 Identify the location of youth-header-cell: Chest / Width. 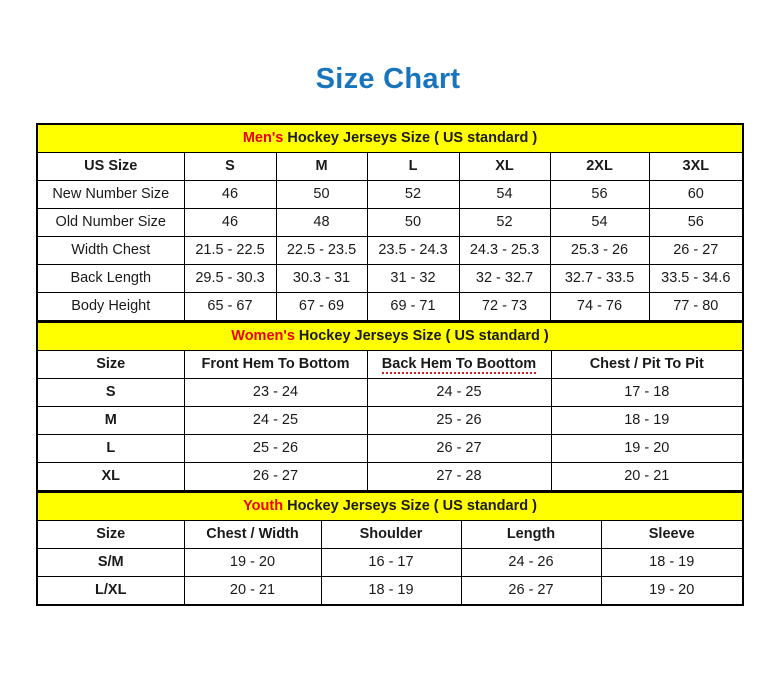
(252, 534).